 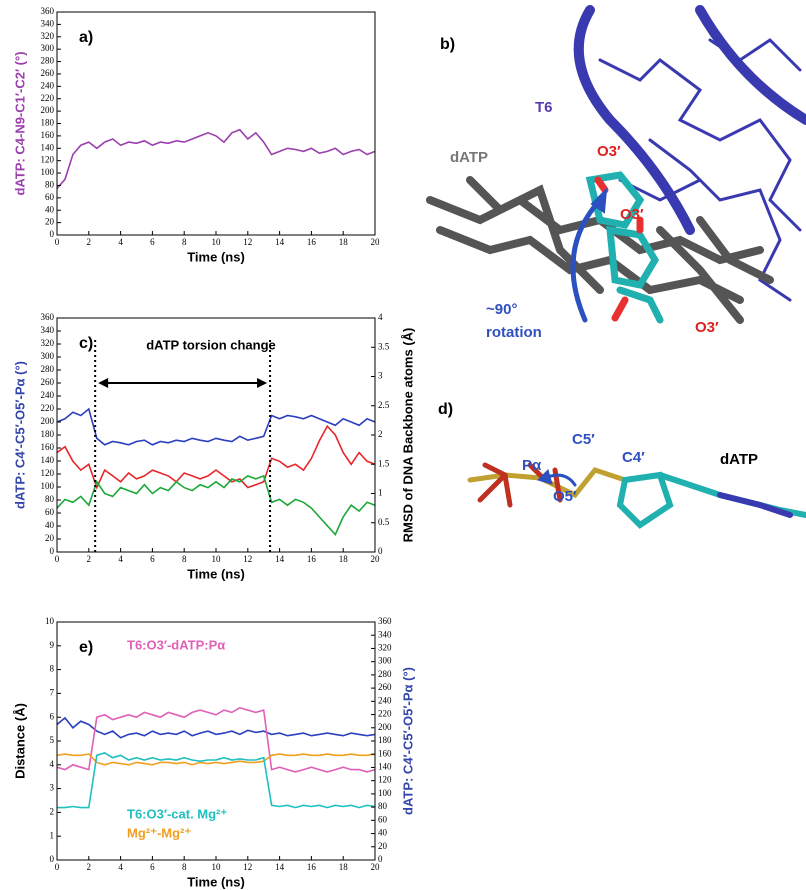 What do you see at coordinates (48, 123) in the screenshot?
I see `y-tick-label: 180` at bounding box center [48, 123].